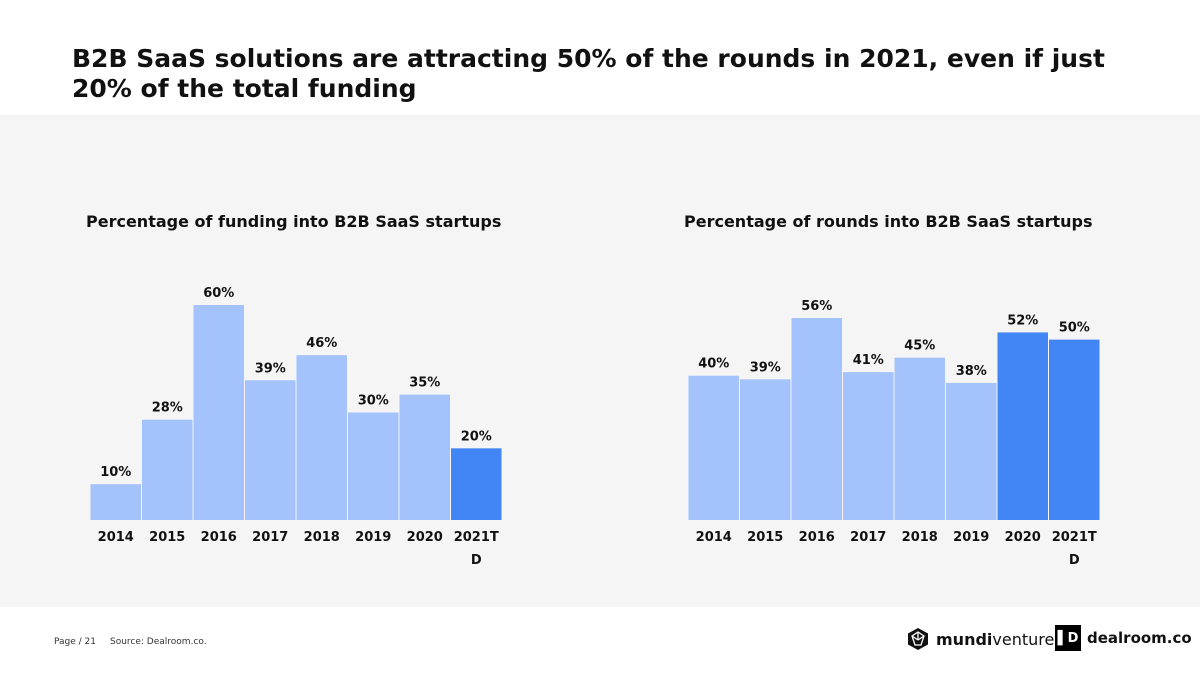  Describe the element at coordinates (373, 537) in the screenshot. I see `funding-tick-label: 2019` at that location.